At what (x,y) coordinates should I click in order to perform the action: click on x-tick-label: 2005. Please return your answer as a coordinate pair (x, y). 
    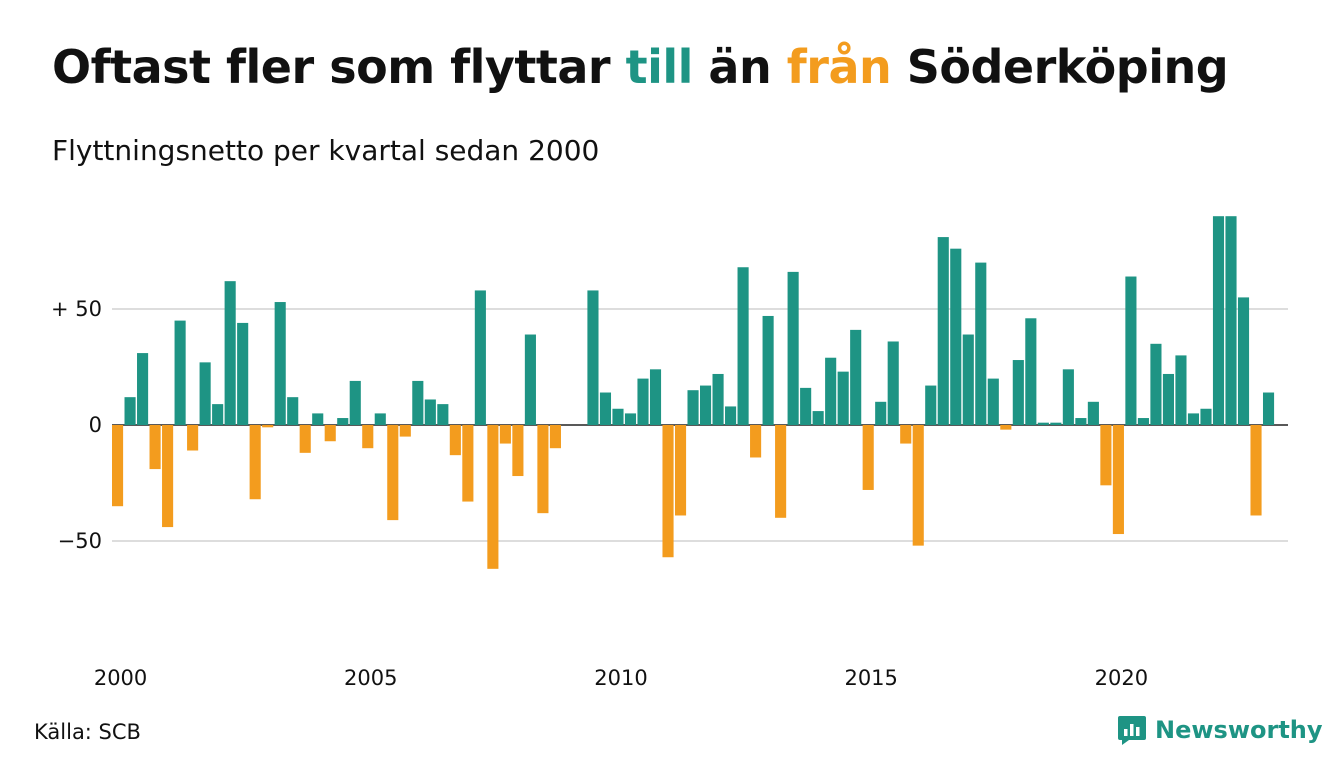
    Looking at the image, I should click on (370, 678).